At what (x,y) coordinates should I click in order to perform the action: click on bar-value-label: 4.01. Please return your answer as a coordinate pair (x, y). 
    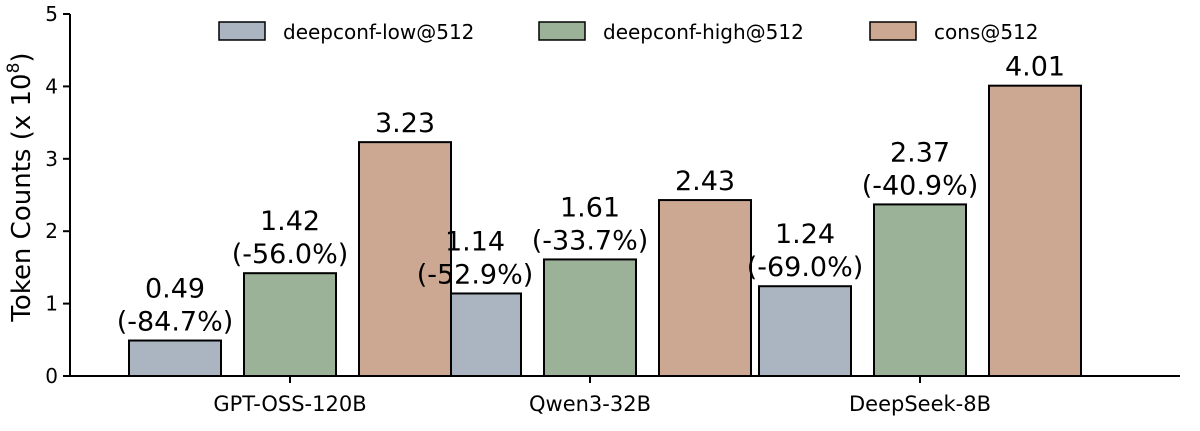
    Looking at the image, I should click on (1035, 67).